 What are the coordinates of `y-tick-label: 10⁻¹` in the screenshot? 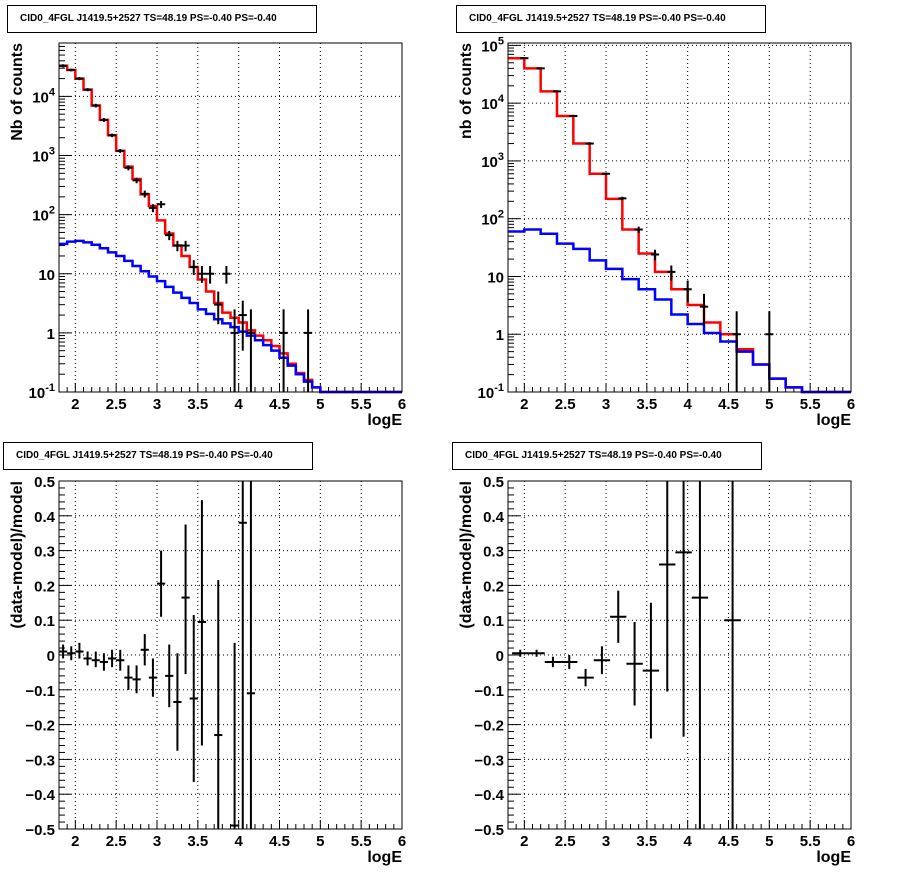 It's located at (491, 392).